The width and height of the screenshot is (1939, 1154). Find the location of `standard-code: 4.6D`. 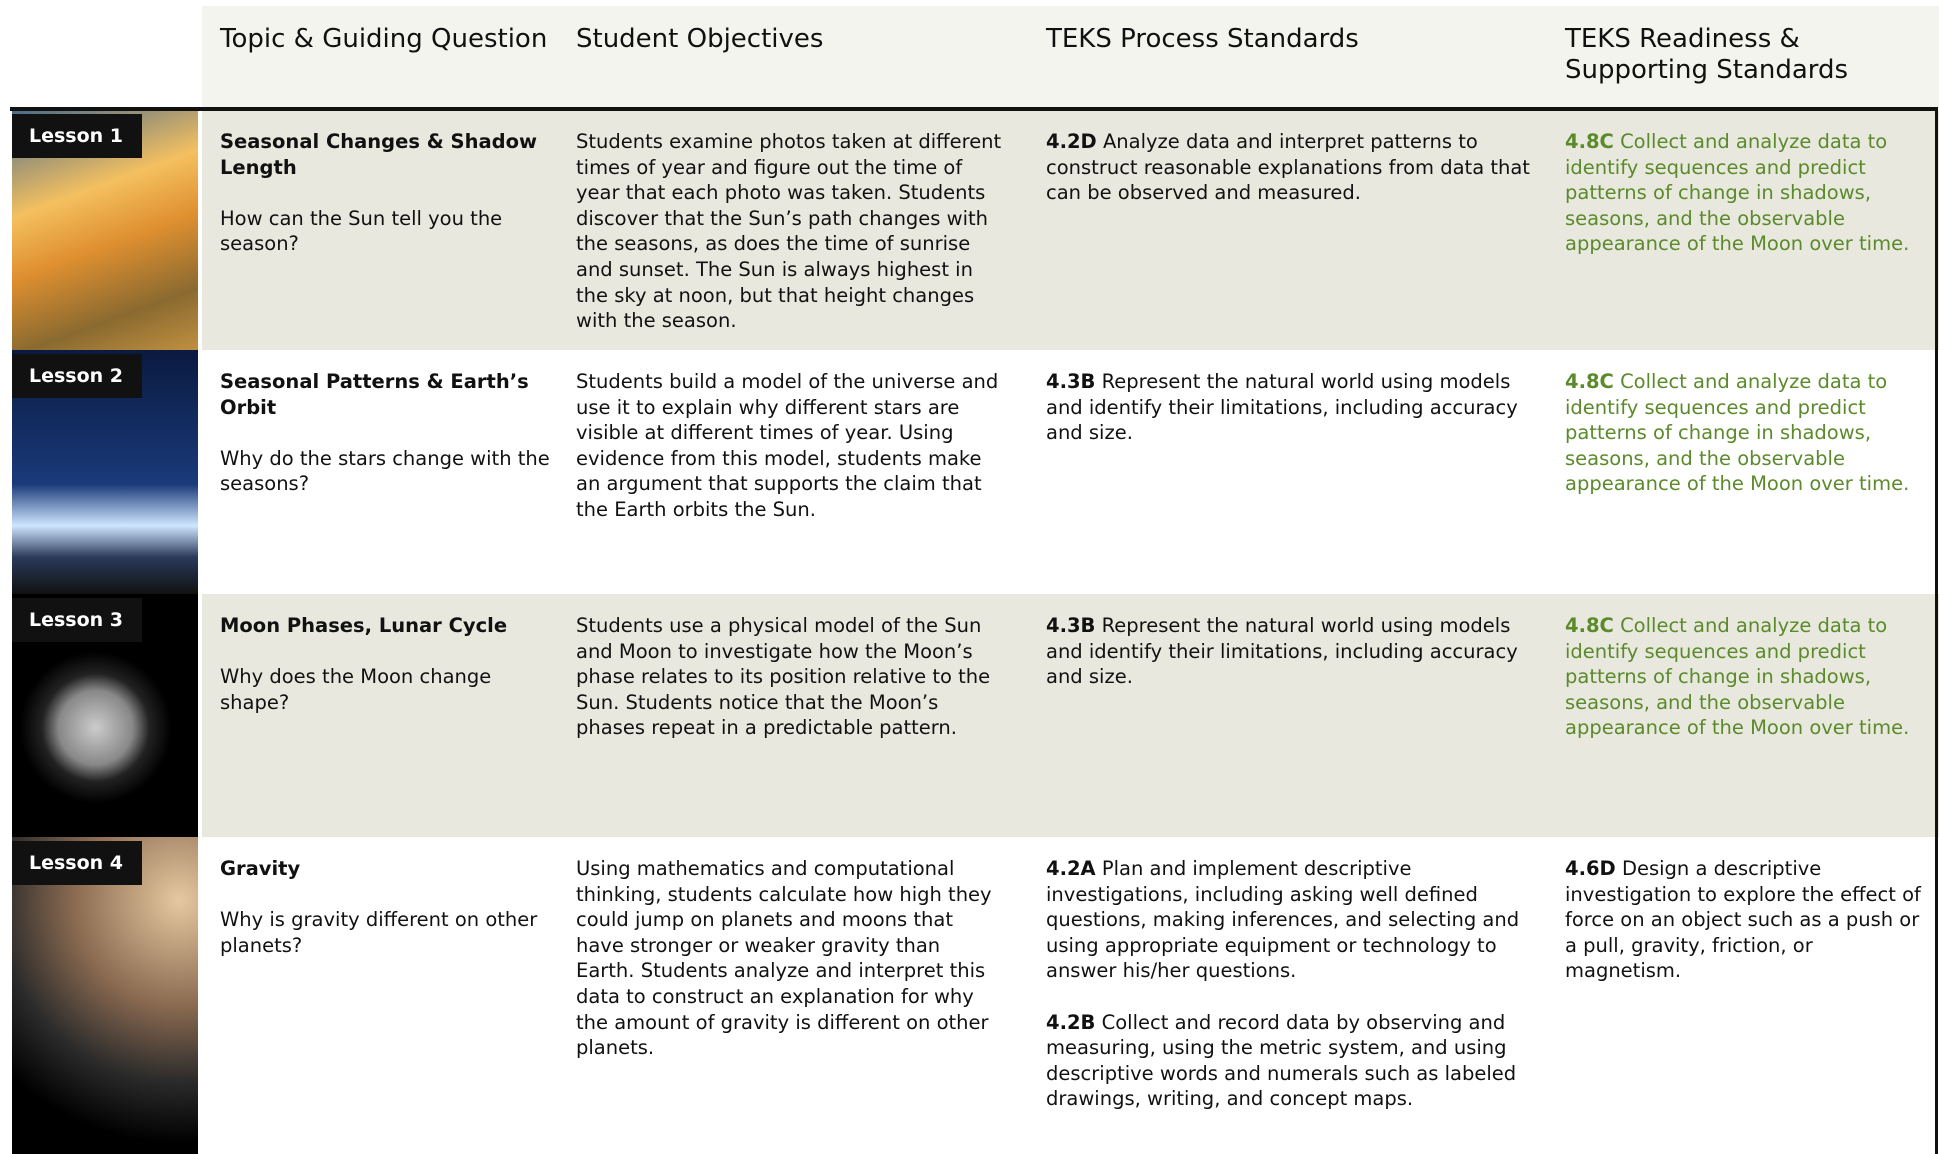

standard-code: 4.6D is located at coordinates (1590, 868).